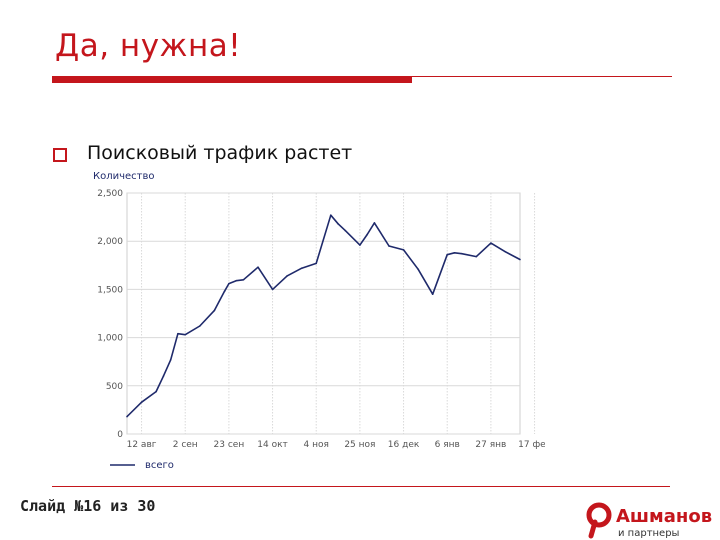  I want to click on x-tick-label: 23 сен, so click(229, 445).